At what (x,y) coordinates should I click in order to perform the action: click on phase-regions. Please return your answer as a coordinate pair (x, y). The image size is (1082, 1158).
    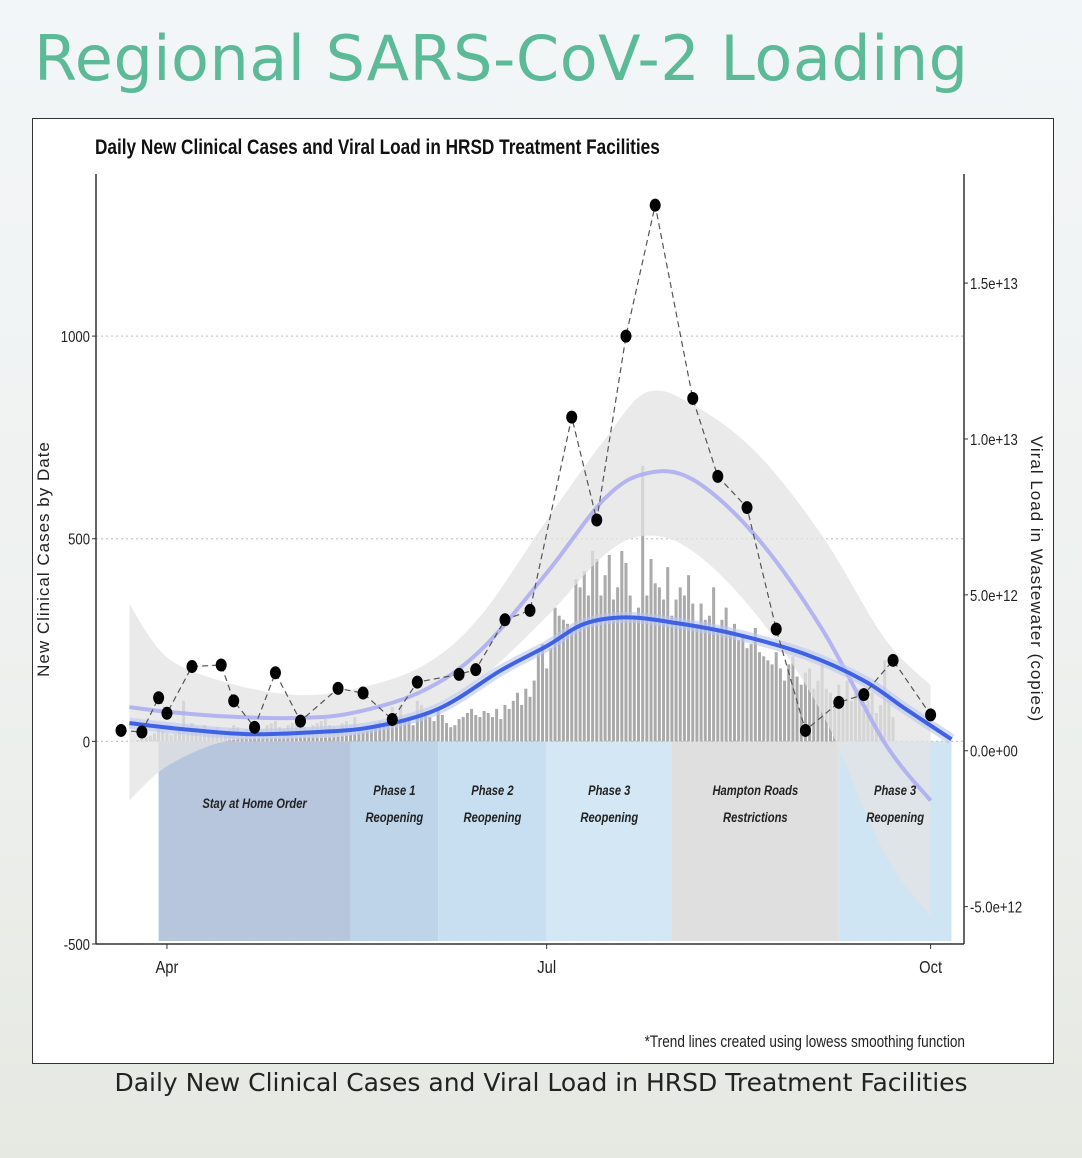
    Looking at the image, I should click on (555, 841).